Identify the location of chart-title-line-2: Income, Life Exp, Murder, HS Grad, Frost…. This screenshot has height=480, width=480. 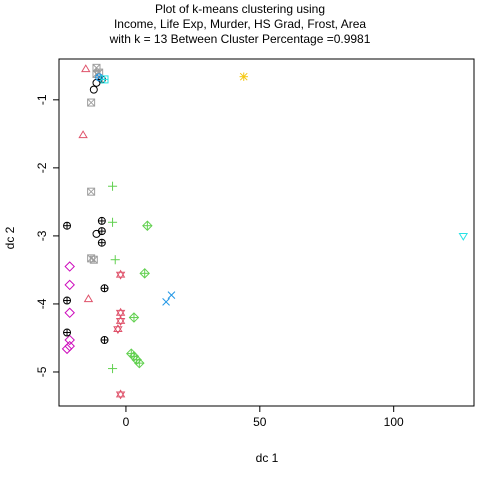
(240, 24).